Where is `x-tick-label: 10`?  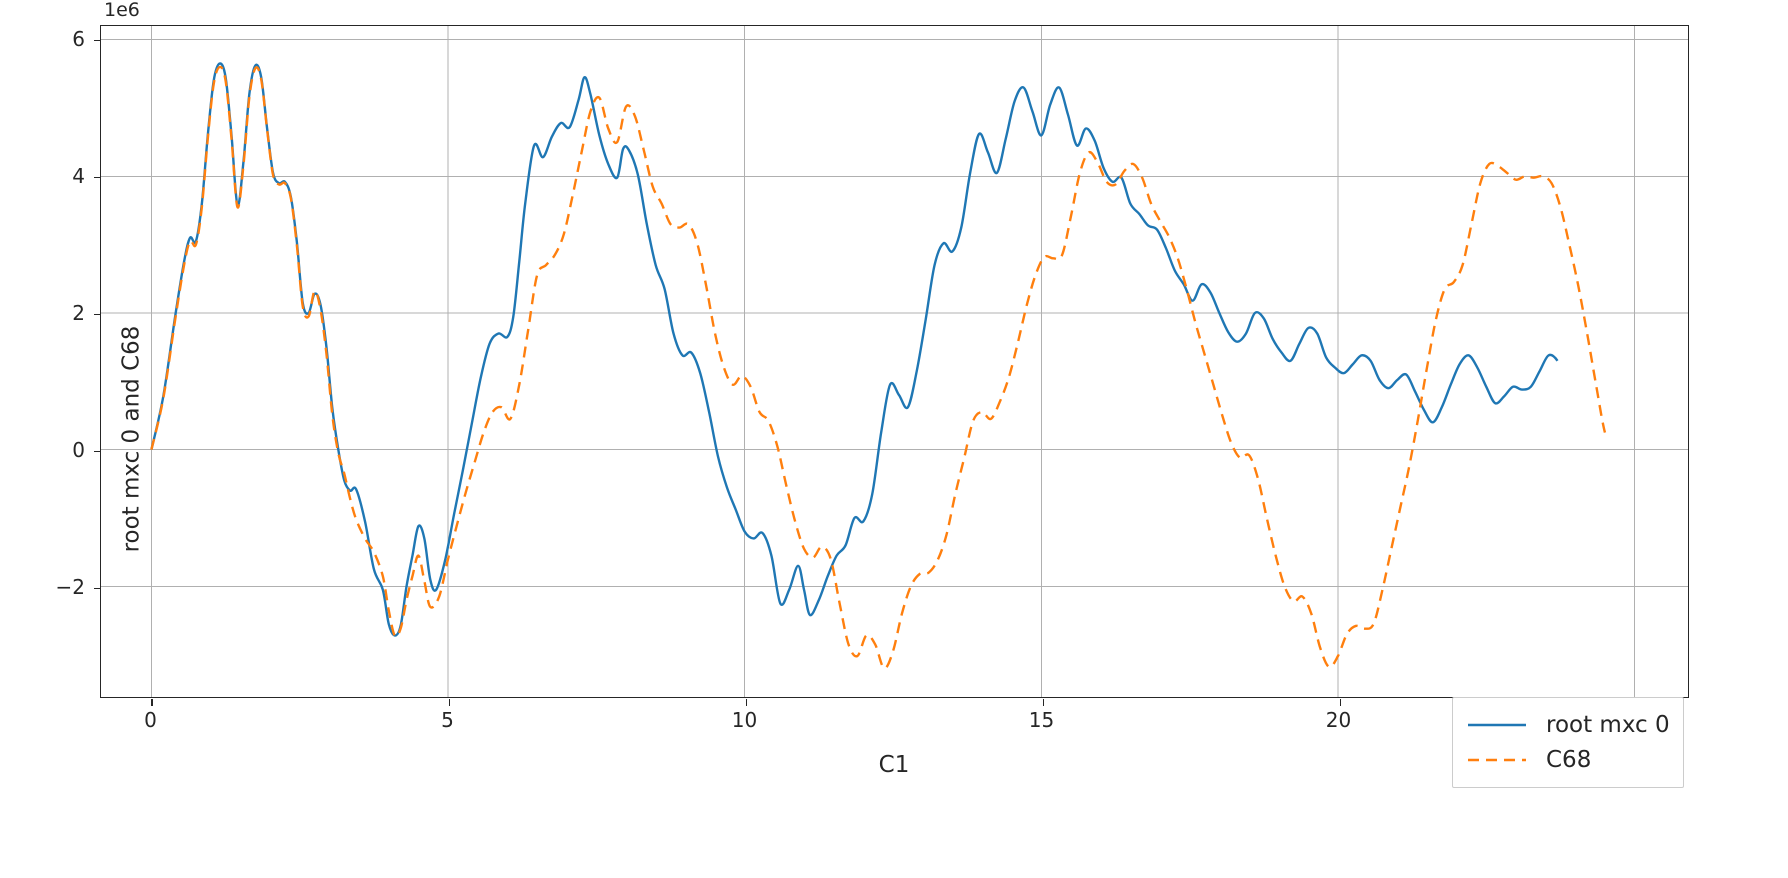
x-tick-label: 10 is located at coordinates (744, 720).